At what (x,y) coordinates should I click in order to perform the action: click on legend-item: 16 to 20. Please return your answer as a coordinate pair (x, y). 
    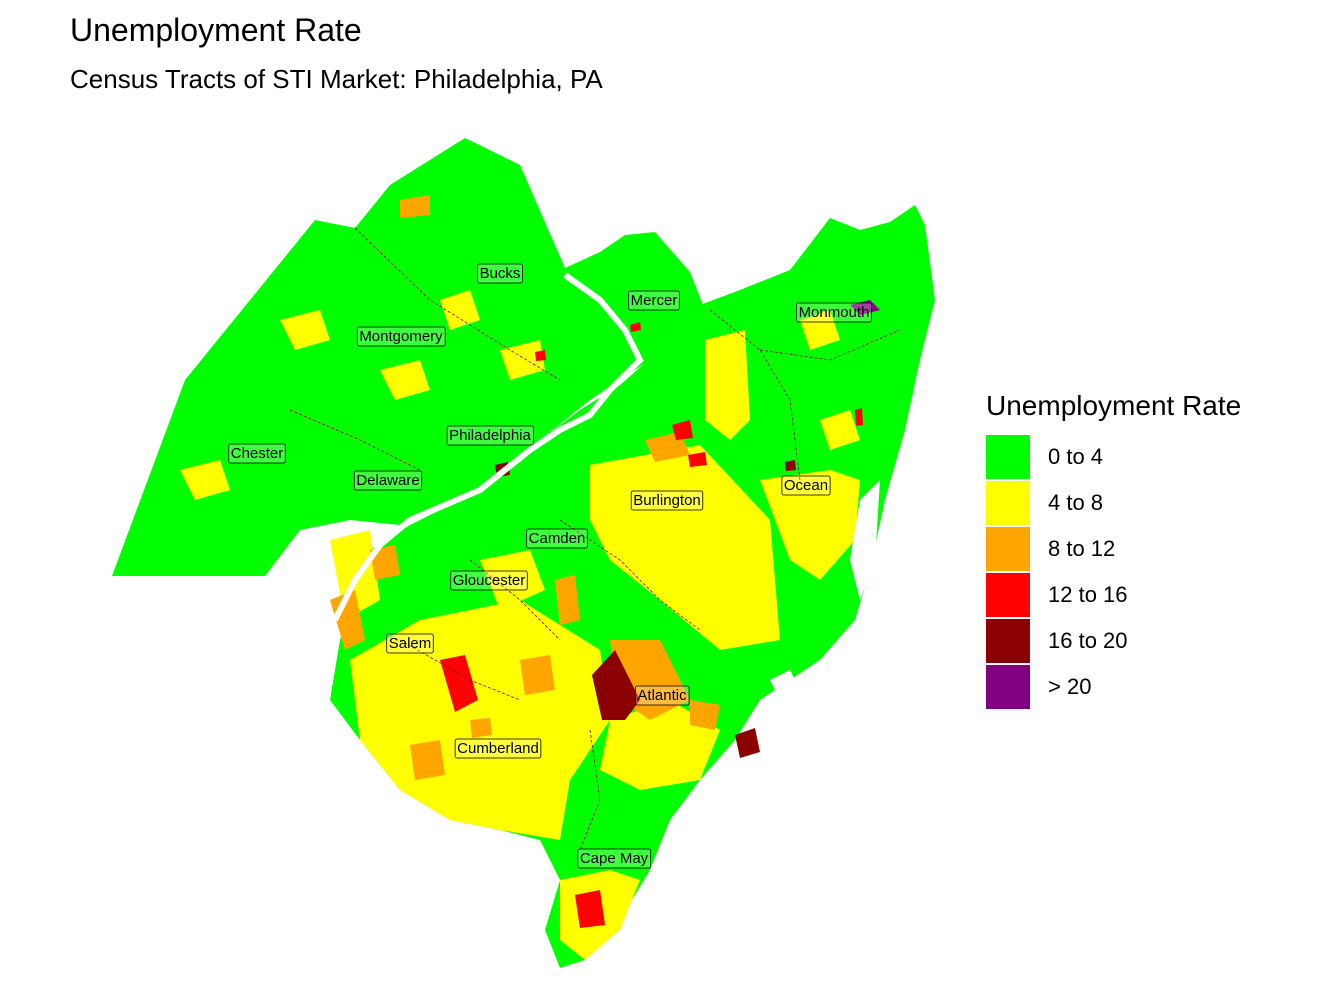
    Looking at the image, I should click on (1113, 641).